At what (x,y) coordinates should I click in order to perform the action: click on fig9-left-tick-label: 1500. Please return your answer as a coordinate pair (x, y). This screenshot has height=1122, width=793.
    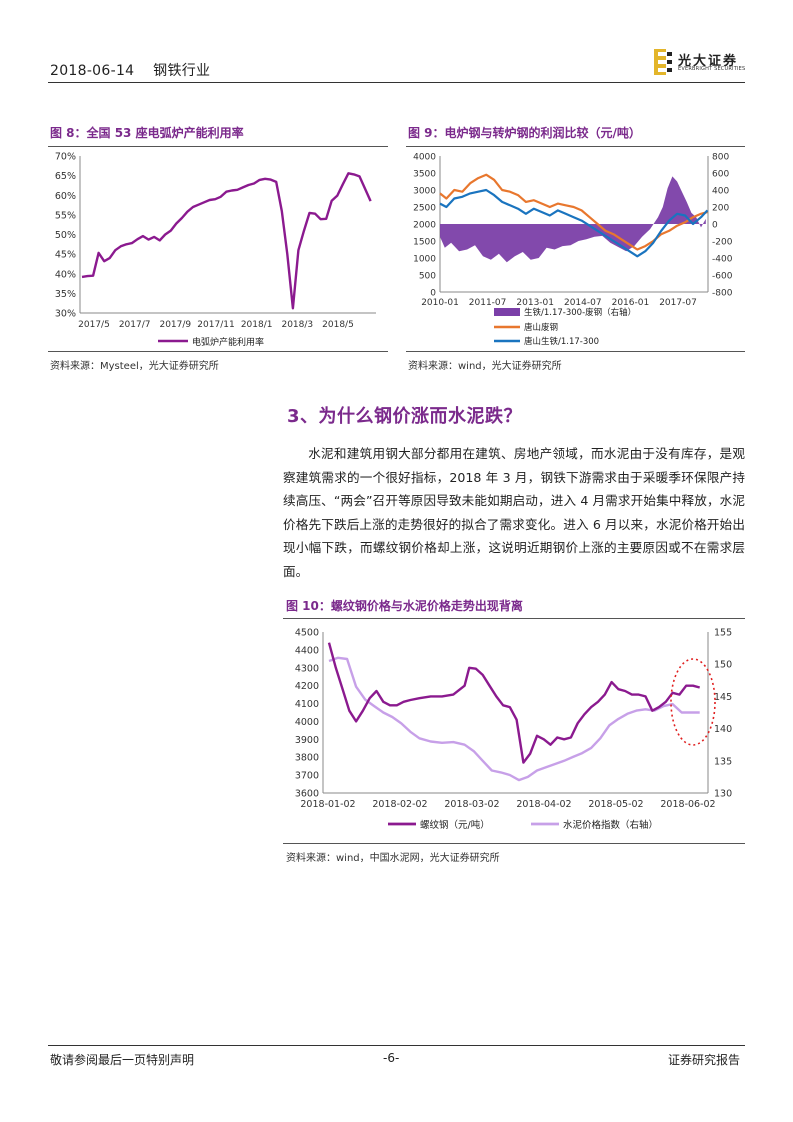
    Looking at the image, I should click on (424, 243).